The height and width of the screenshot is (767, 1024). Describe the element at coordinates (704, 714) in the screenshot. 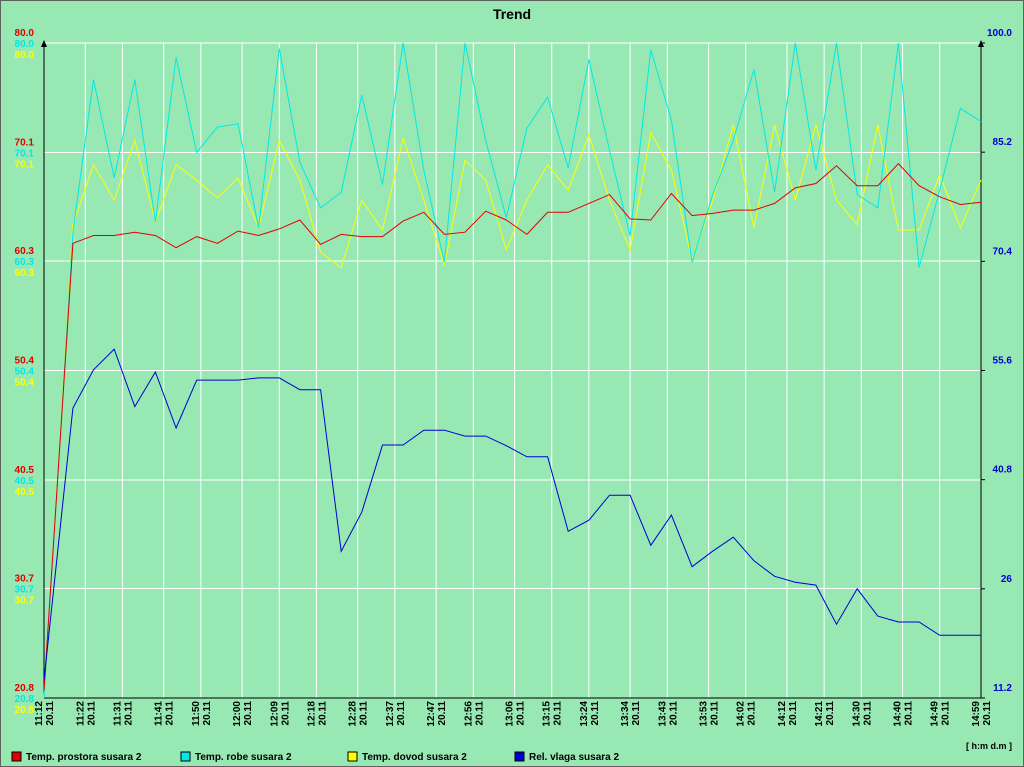

I see `x-tick-label: 13:53` at that location.